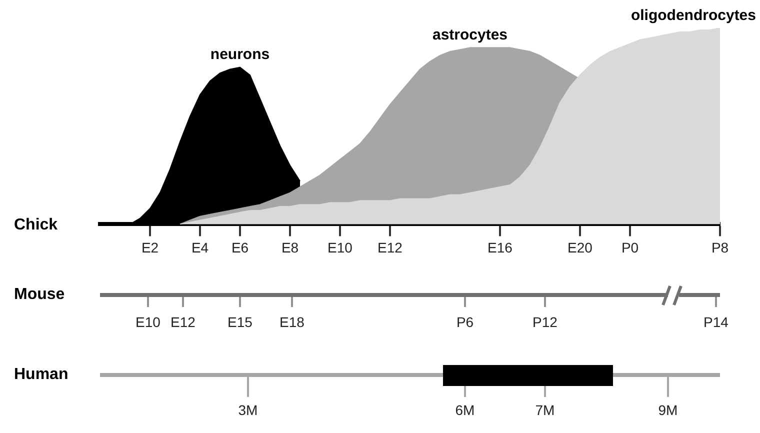 The width and height of the screenshot is (760, 433). Describe the element at coordinates (668, 410) in the screenshot. I see `text: 9M` at that location.